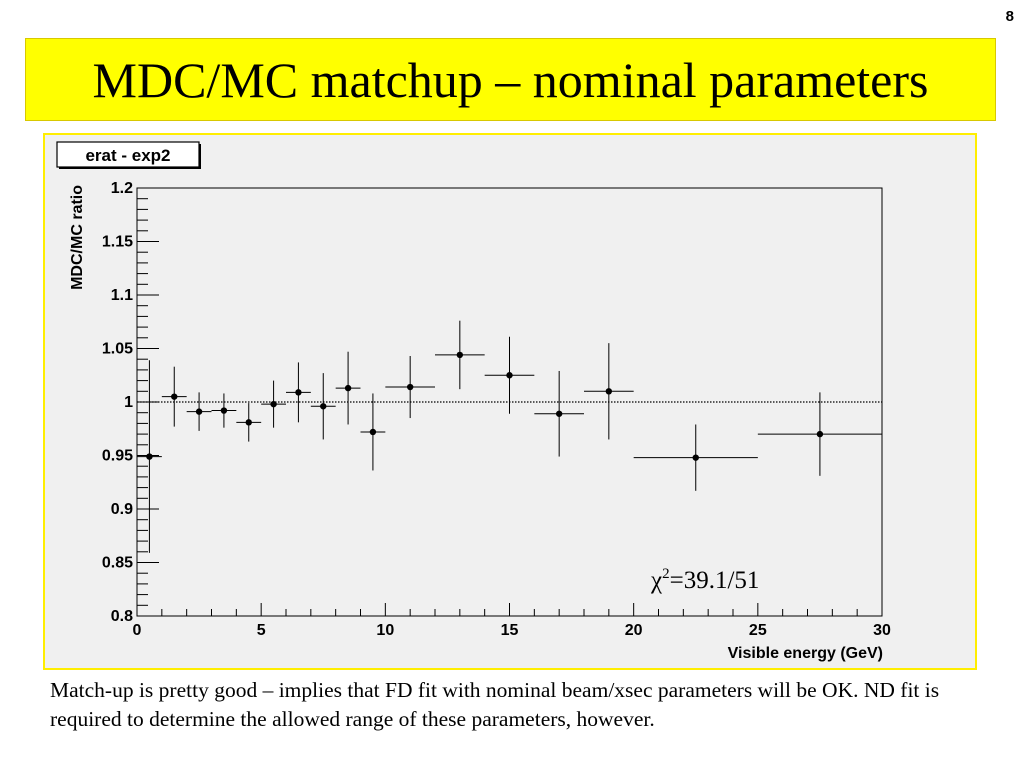  Describe the element at coordinates (666, 574) in the screenshot. I see `chi2-superscript: 2` at that location.